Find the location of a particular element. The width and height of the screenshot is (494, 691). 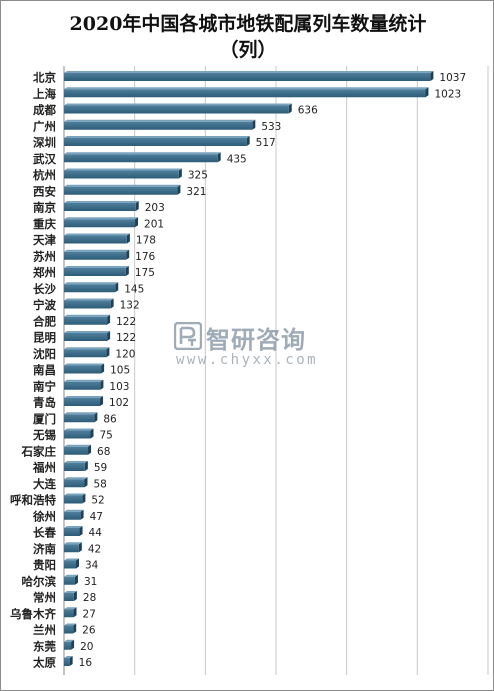

category-label: 南京 is located at coordinates (44, 208).